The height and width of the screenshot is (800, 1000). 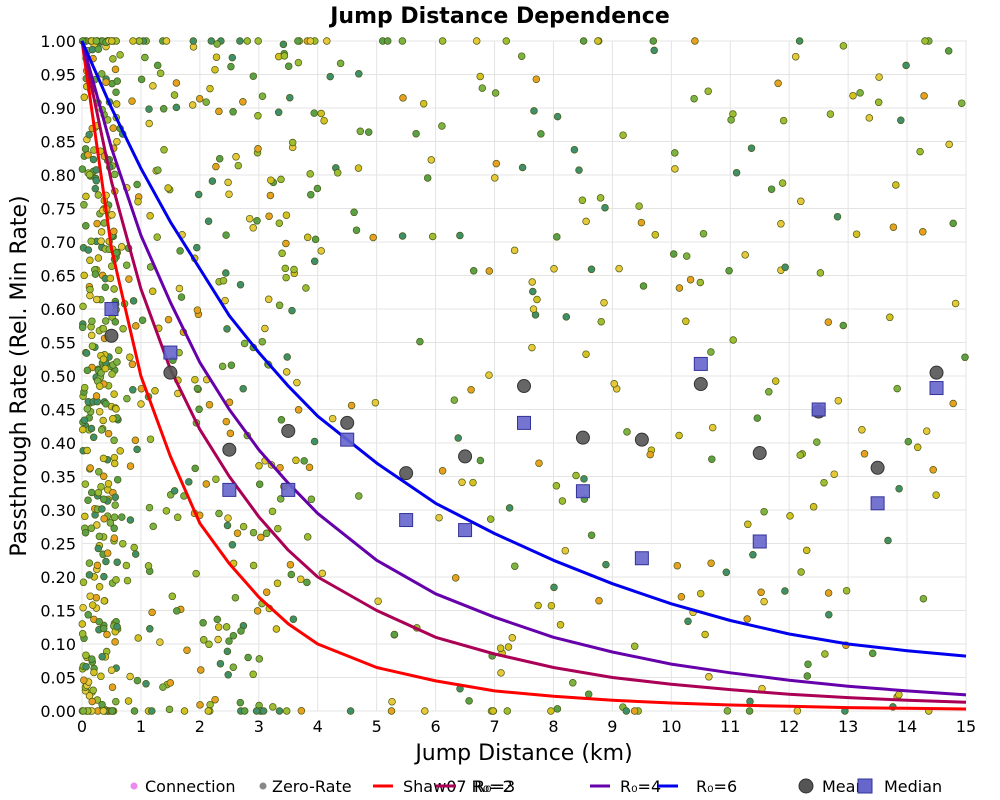 I want to click on y-tick-label: 0.60, so click(x=58, y=309).